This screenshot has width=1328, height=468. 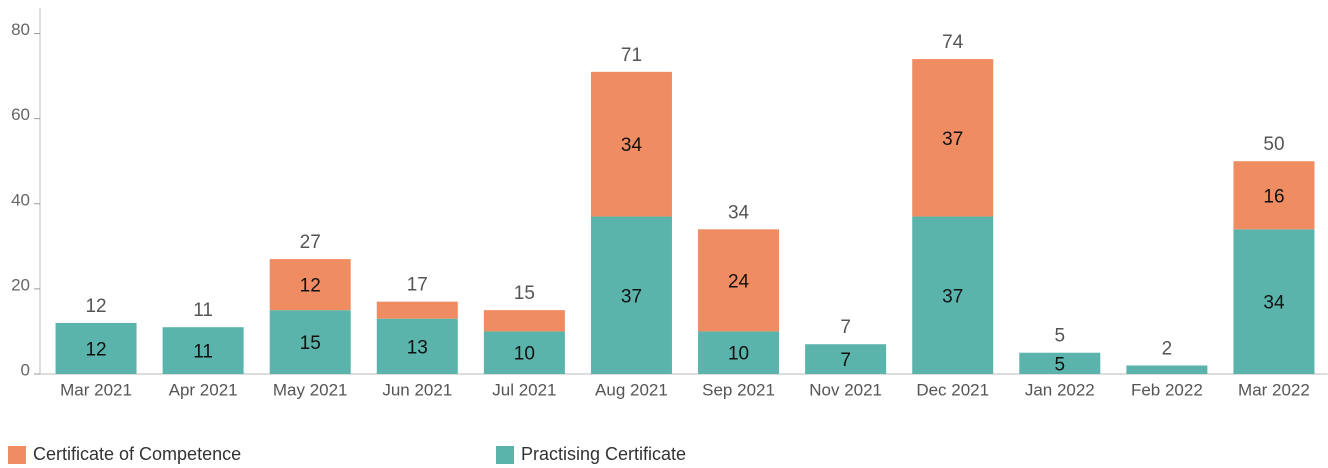 What do you see at coordinates (137, 454) in the screenshot?
I see `legend-label: Certificate of Competence` at bounding box center [137, 454].